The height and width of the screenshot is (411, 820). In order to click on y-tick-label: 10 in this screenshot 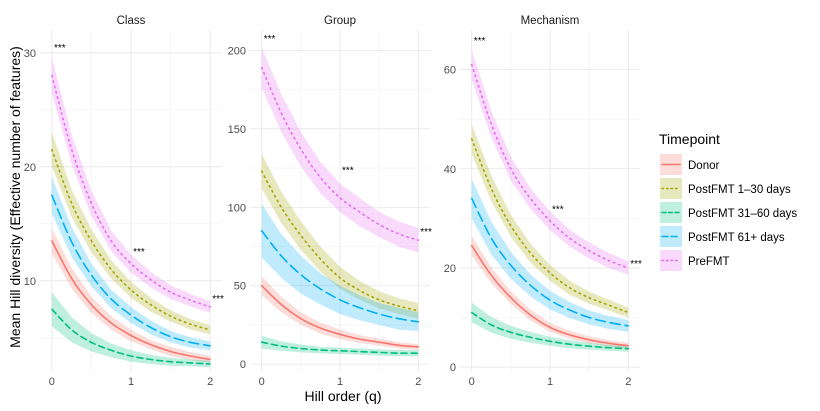, I will do `click(30, 282)`.